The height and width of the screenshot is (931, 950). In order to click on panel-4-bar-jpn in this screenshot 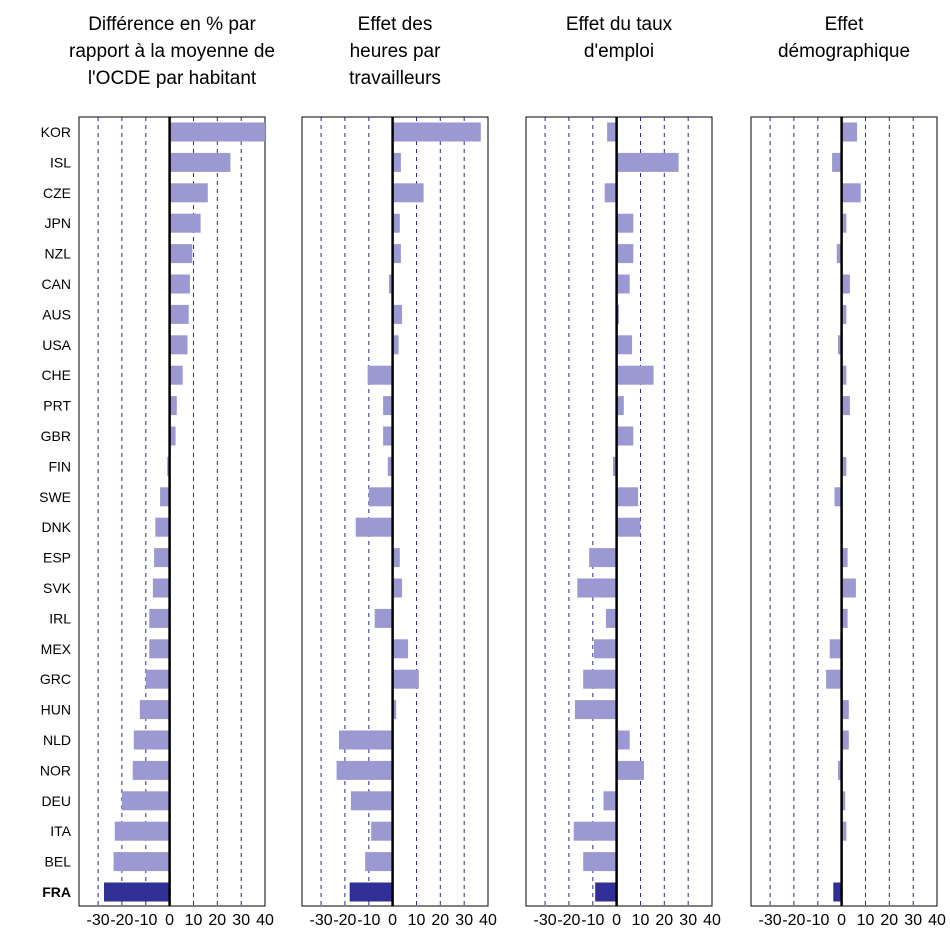, I will do `click(844, 223)`.